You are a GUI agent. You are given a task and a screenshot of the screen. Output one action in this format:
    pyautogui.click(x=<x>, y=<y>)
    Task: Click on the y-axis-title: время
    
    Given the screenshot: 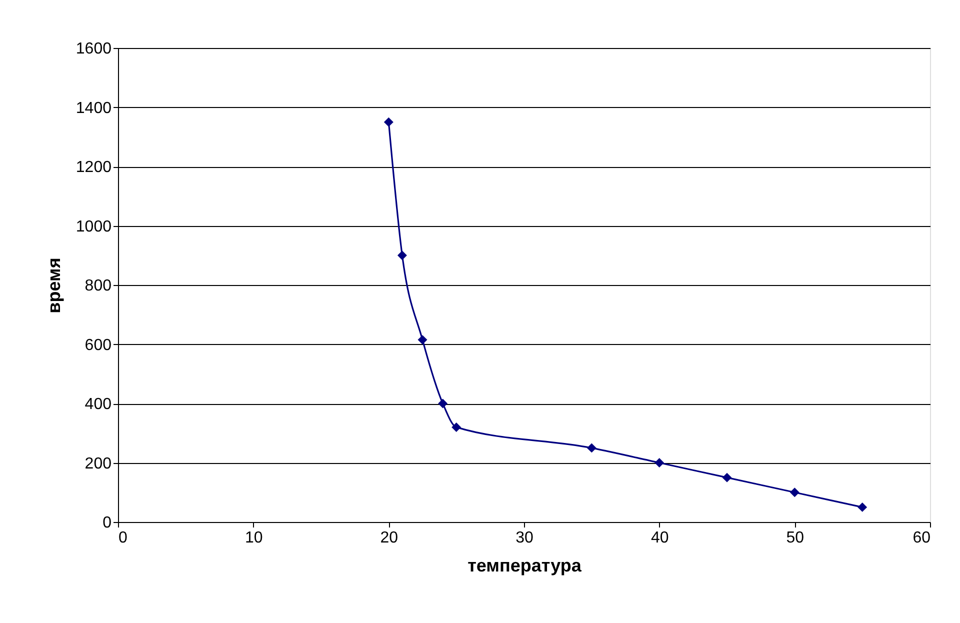 What is the action you would take?
    pyautogui.click(x=54, y=286)
    